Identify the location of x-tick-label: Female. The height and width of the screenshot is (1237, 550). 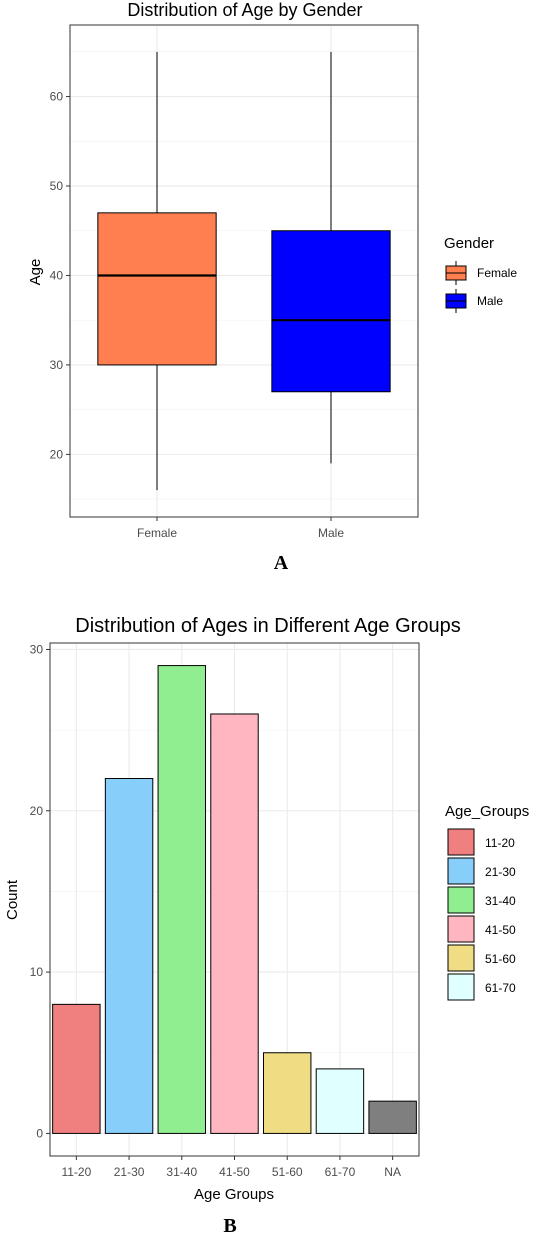
(157, 533).